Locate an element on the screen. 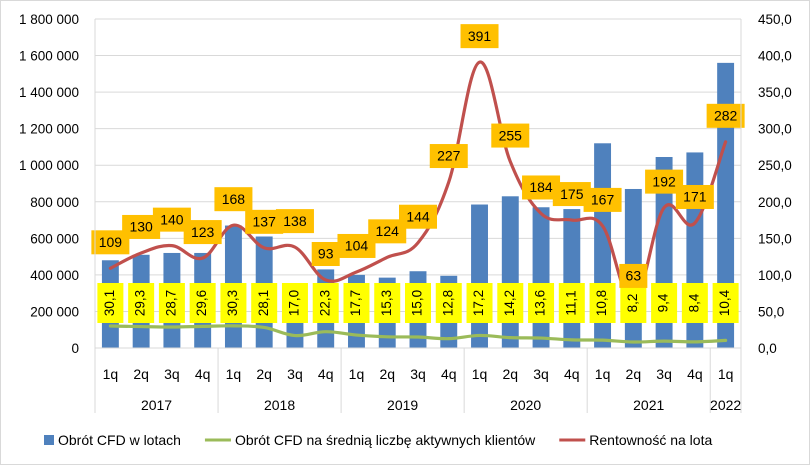  data-label: 10,4 is located at coordinates (724, 302).